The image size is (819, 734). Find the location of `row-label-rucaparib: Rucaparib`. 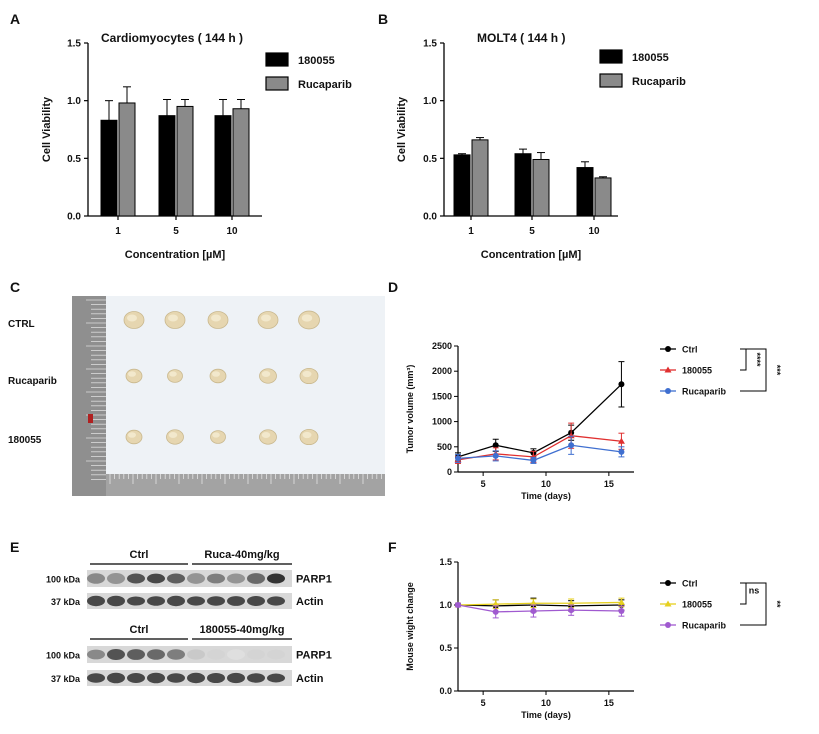

row-label-rucaparib: Rucaparib is located at coordinates (32, 381).